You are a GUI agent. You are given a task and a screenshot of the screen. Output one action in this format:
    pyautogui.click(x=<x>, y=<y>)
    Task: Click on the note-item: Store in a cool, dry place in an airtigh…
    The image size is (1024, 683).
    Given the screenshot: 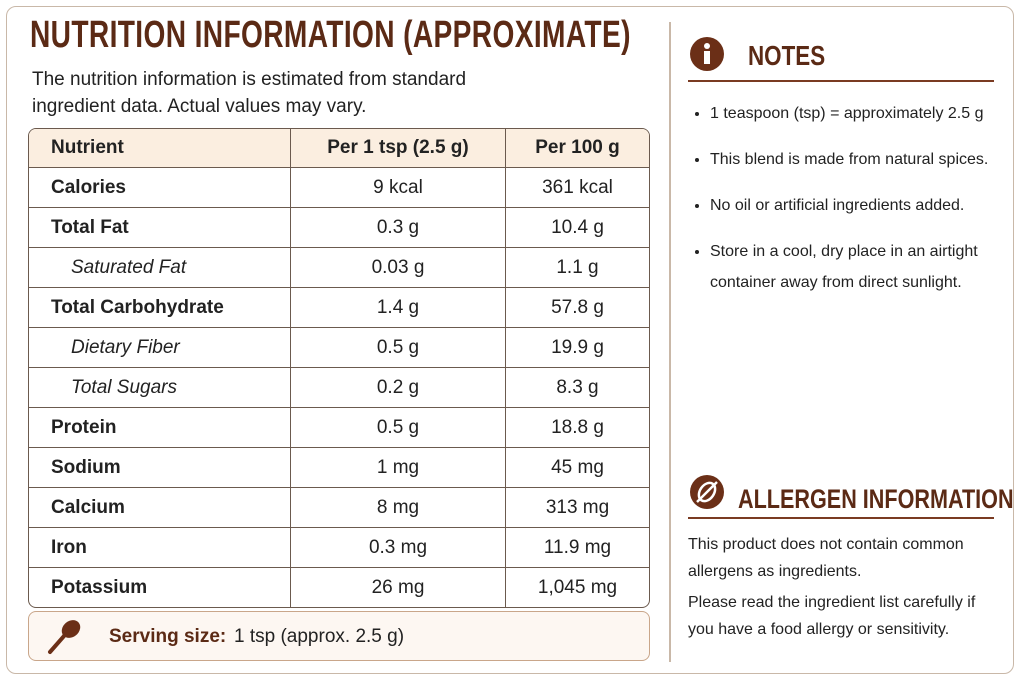 What is the action you would take?
    pyautogui.click(x=865, y=267)
    